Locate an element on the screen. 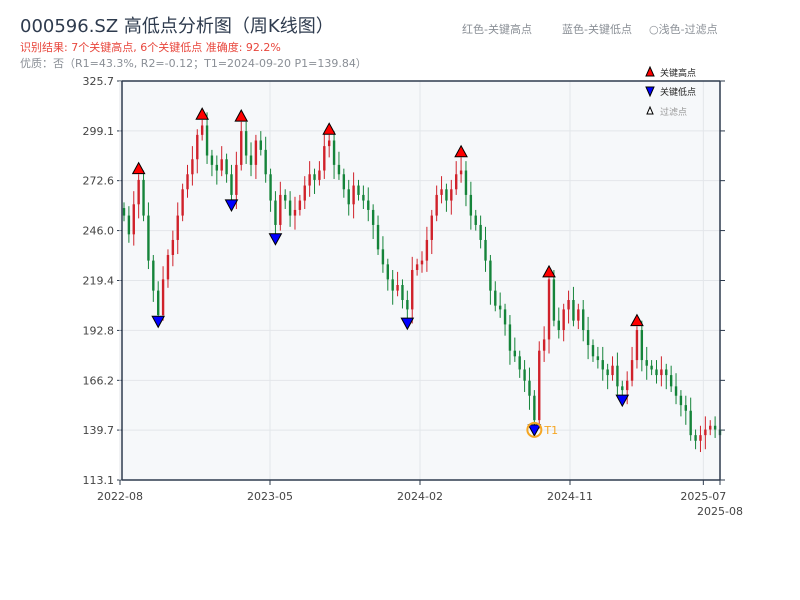  legend-red-note: 红色-关键高点 is located at coordinates (497, 29).